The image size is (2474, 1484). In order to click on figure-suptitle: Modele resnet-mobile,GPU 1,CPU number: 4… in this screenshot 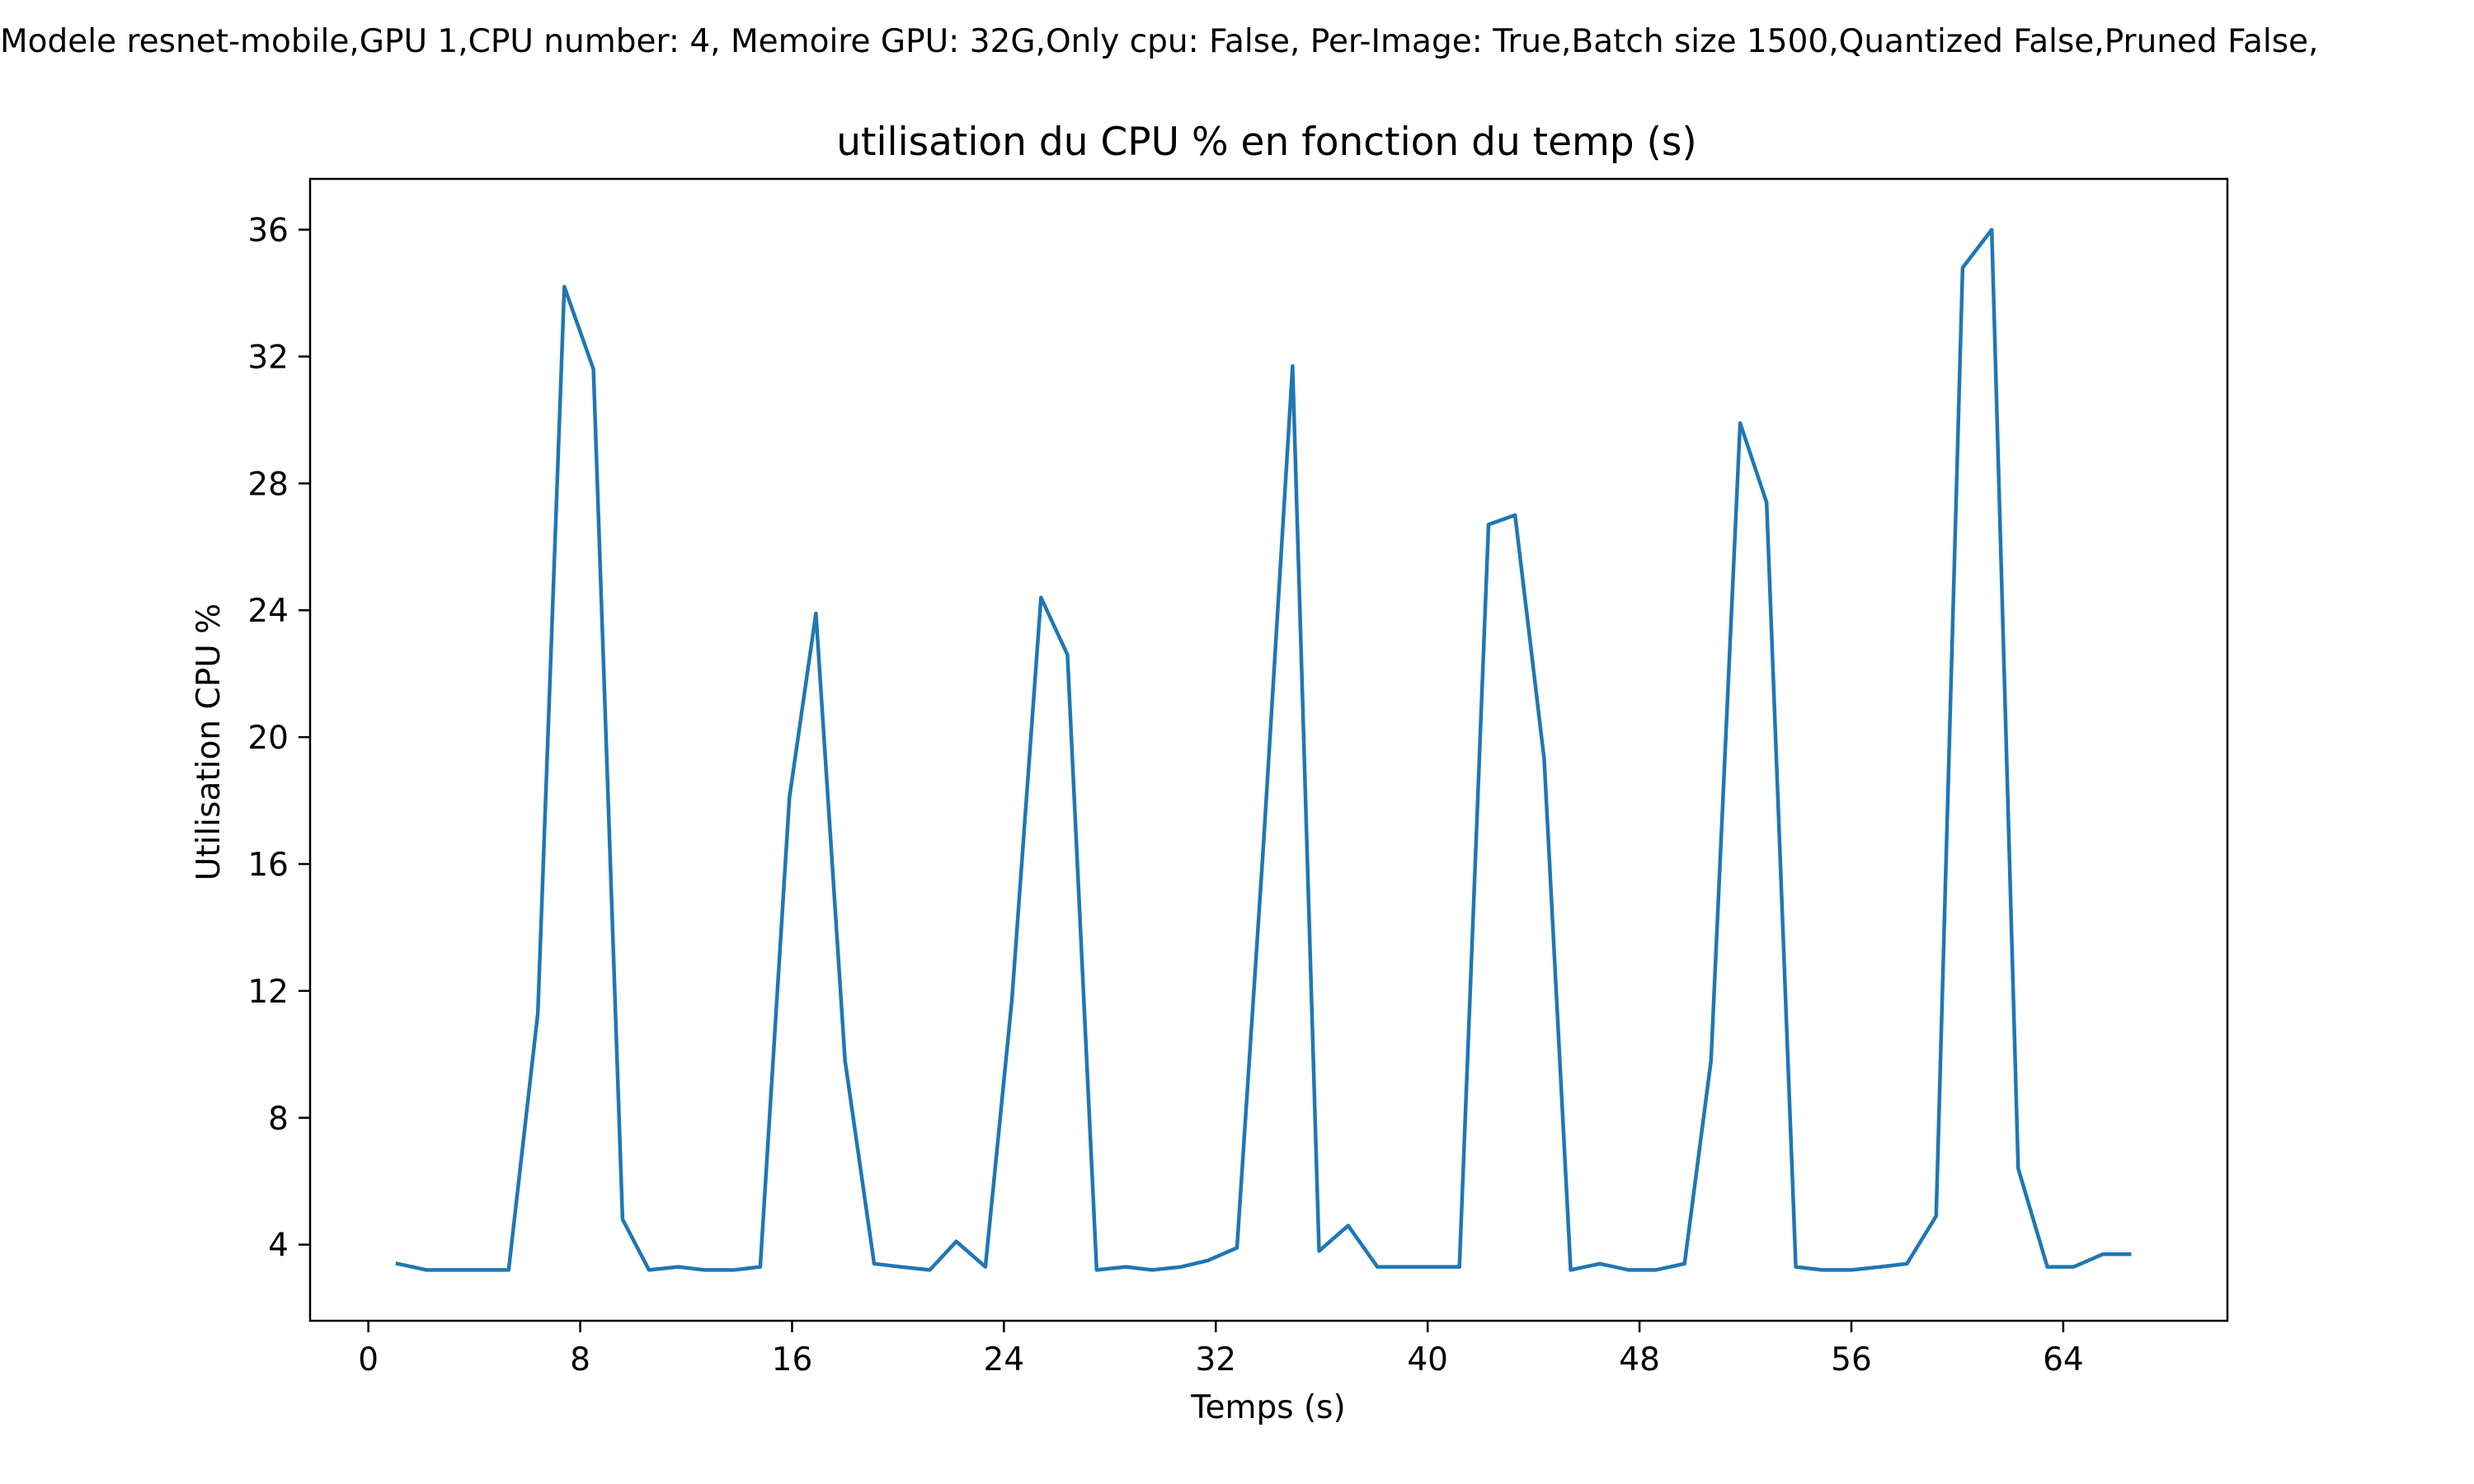, I will do `click(1159, 41)`.